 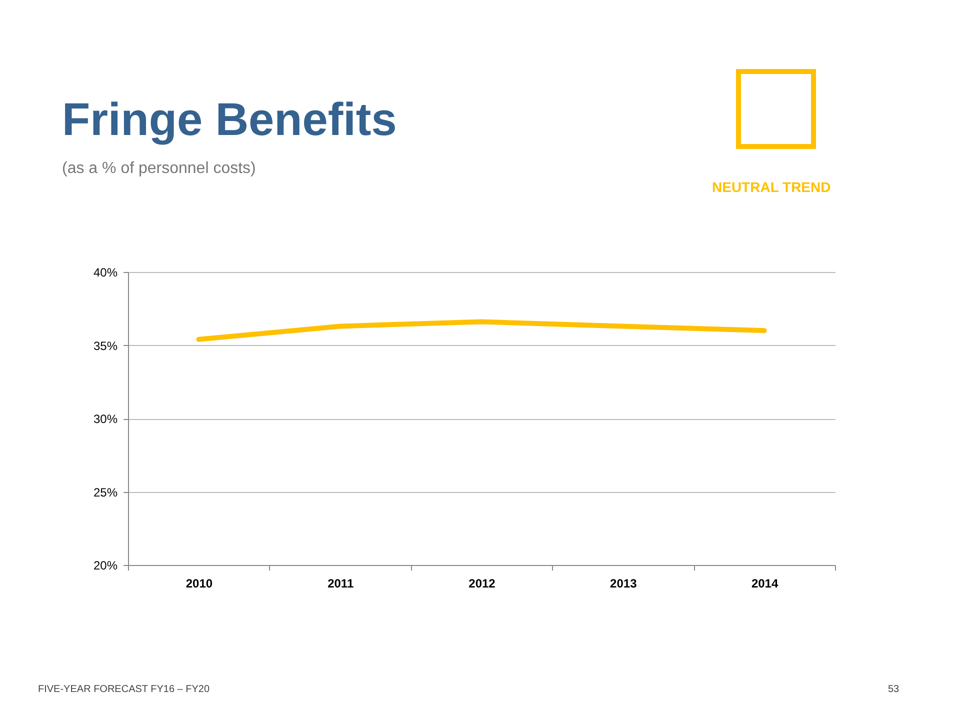 I want to click on text: 53, so click(x=894, y=689).